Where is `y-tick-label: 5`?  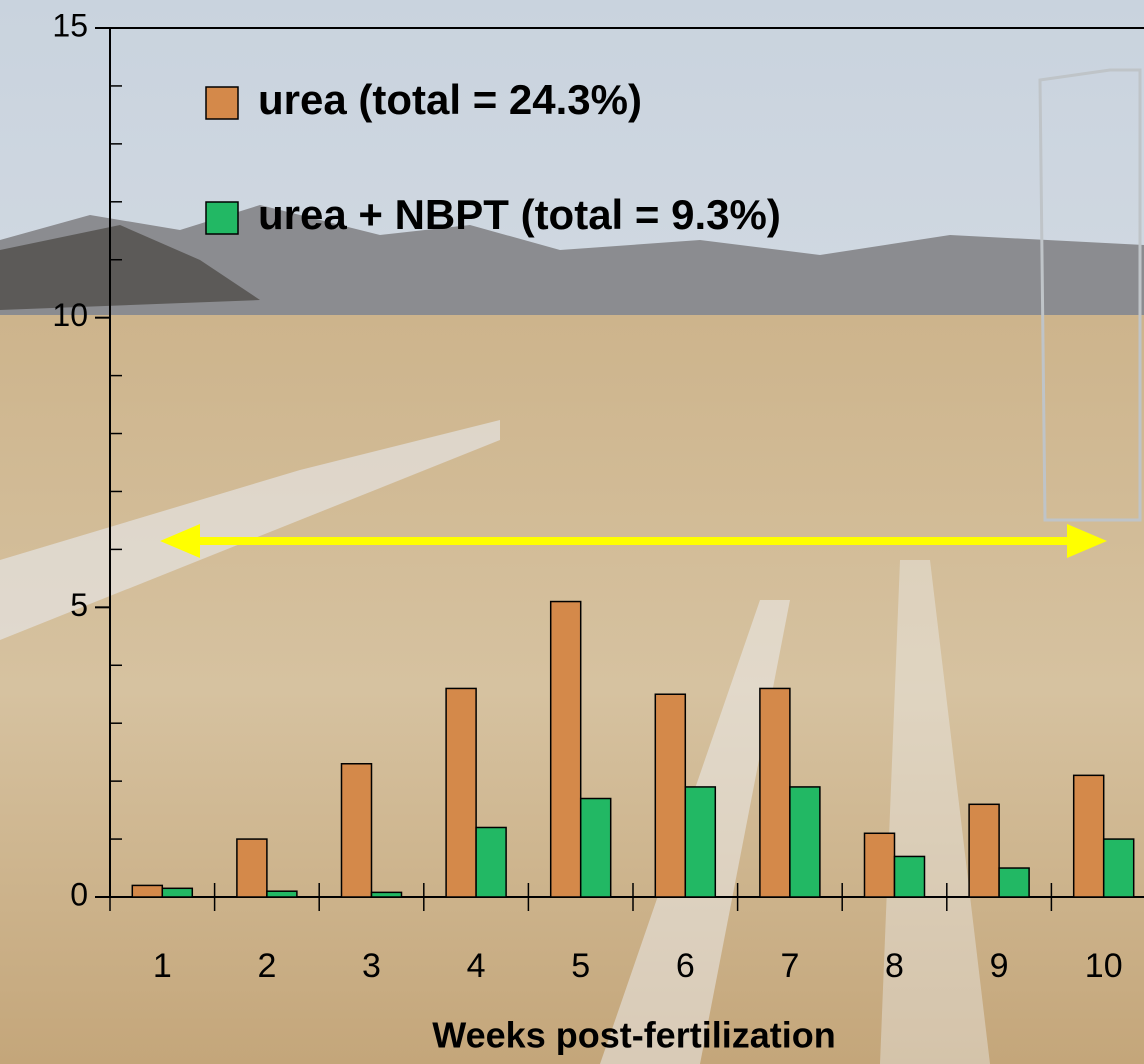 y-tick-label: 5 is located at coordinates (79, 605).